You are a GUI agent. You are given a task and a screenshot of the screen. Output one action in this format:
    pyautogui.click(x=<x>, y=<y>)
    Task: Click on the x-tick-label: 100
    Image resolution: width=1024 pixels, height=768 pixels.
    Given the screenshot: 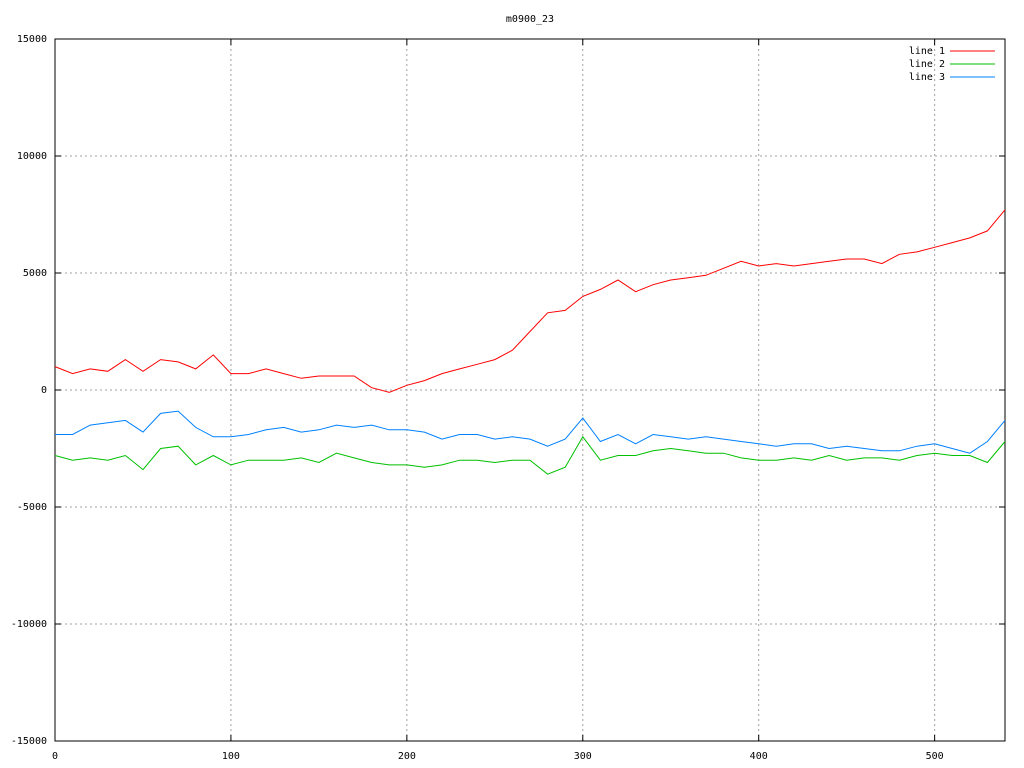 What is the action you would take?
    pyautogui.click(x=231, y=756)
    